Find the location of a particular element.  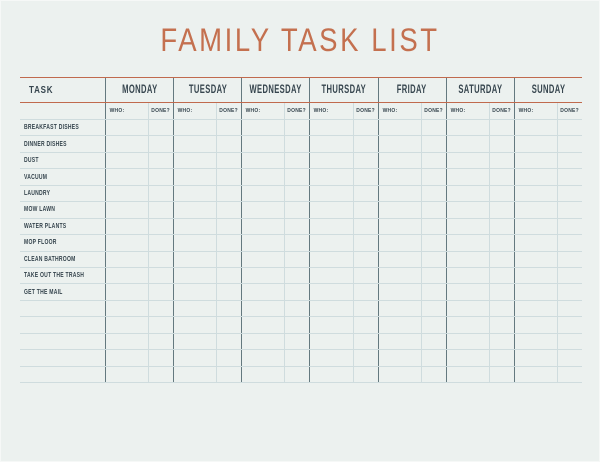

column-header-task-label: TASK is located at coordinates (41, 90).